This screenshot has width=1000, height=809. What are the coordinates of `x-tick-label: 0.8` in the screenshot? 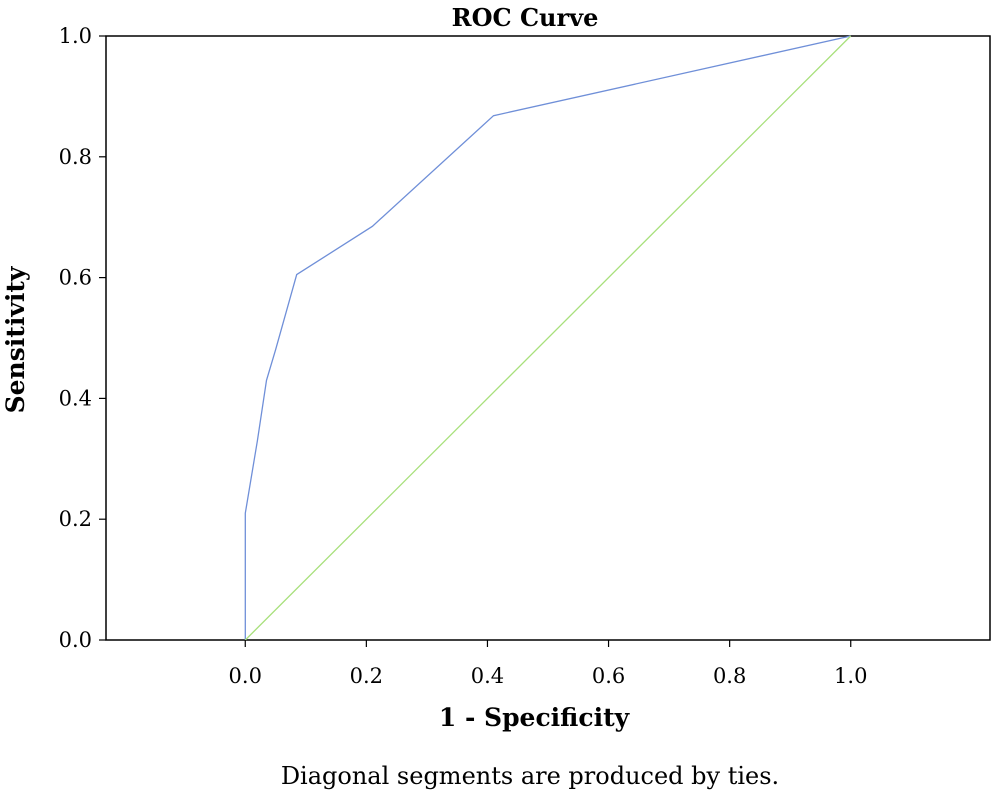 It's located at (729, 676).